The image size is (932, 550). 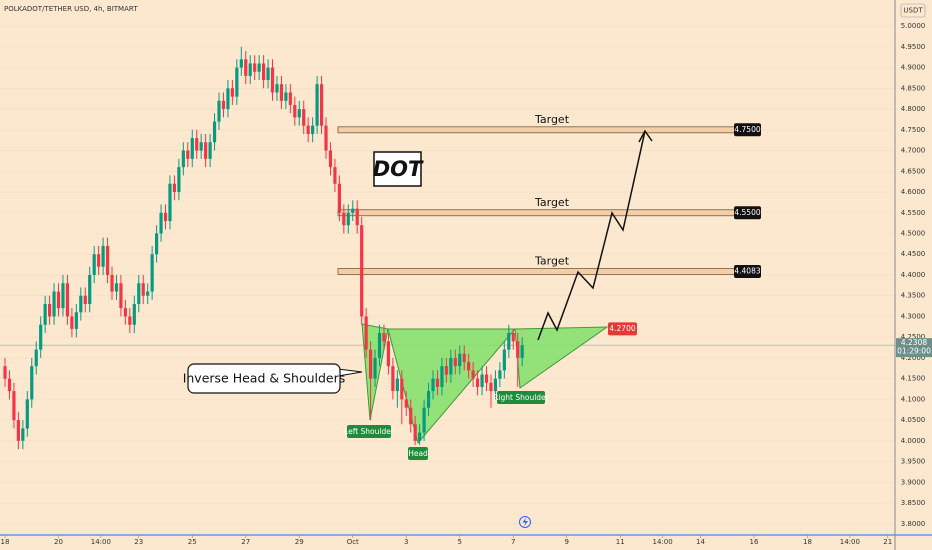 I want to click on callout-box, so click(x=264, y=378).